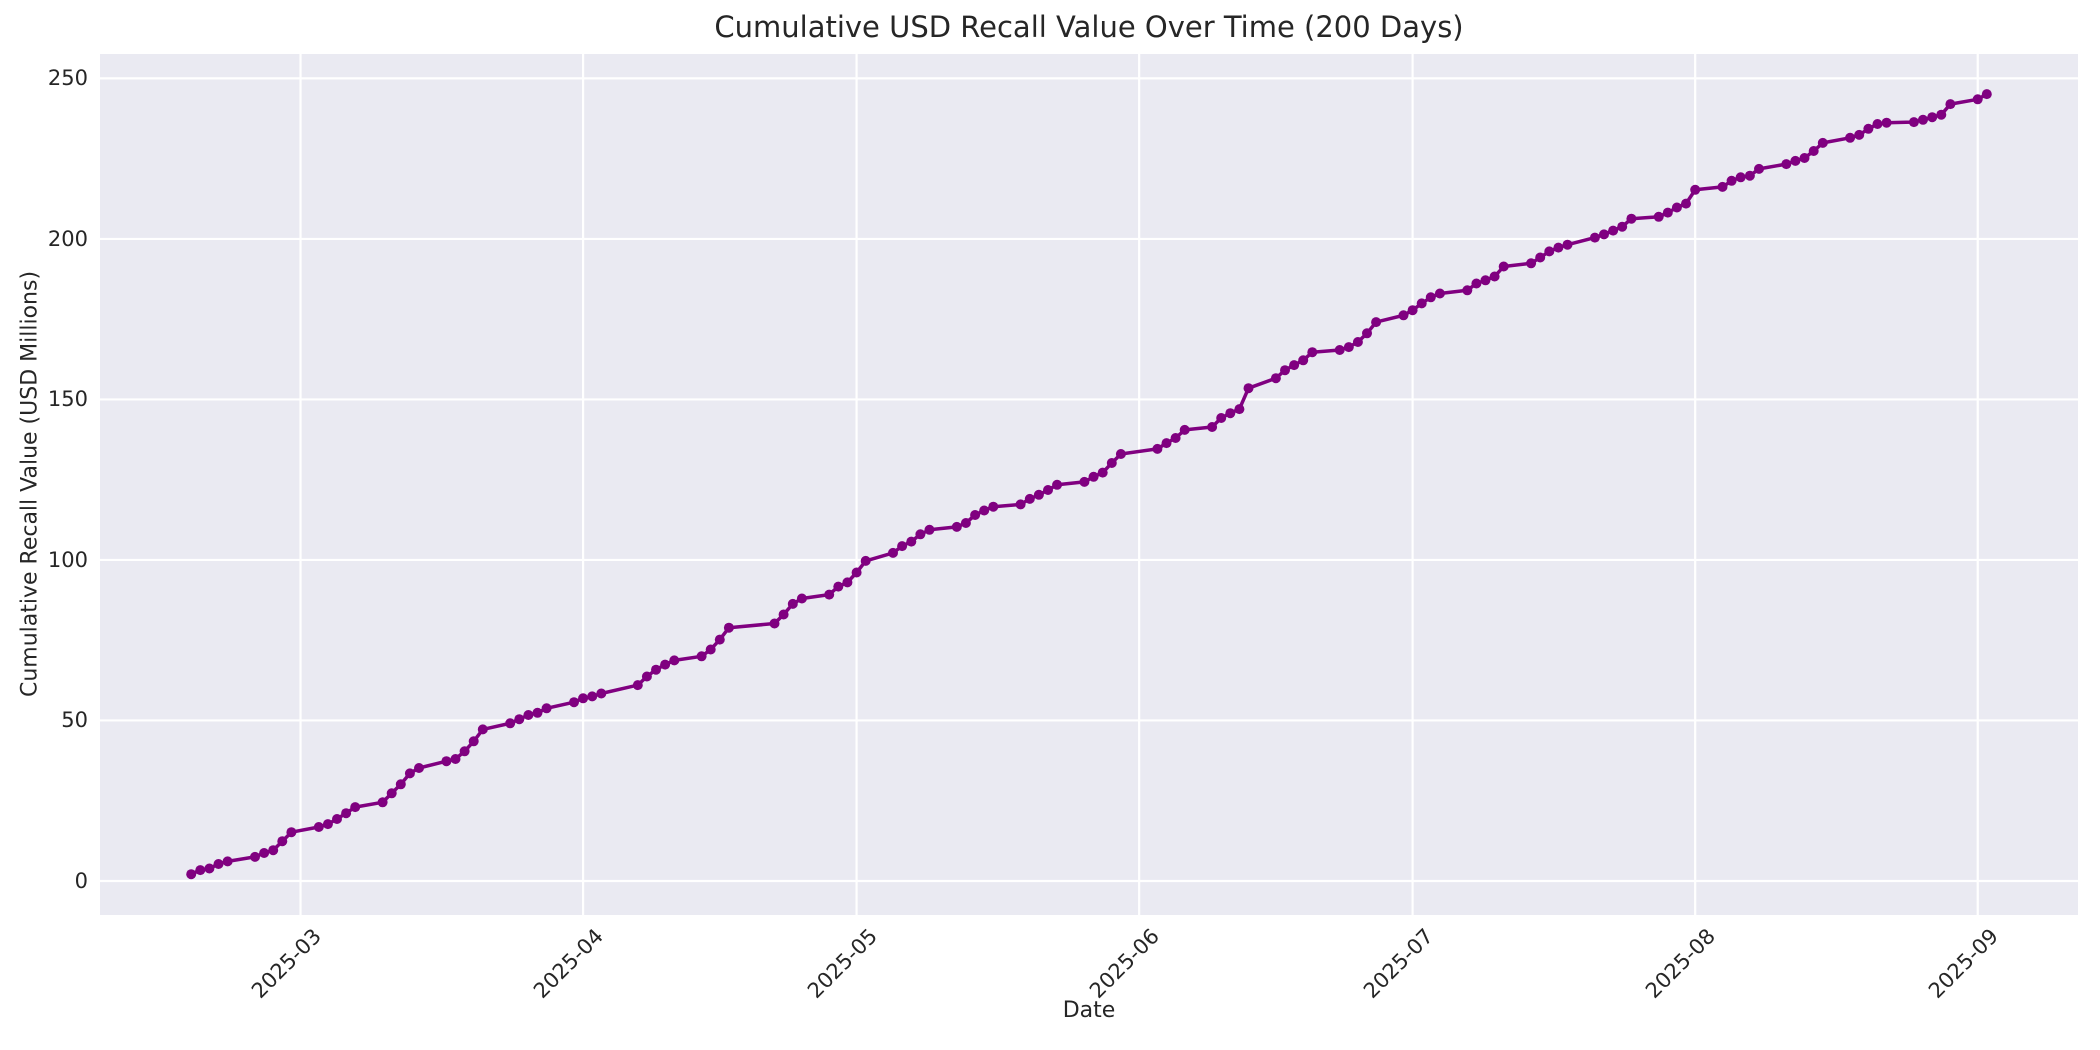 This screenshot has width=2100, height=1050. I want to click on y-tick-label: 200, so click(67, 238).